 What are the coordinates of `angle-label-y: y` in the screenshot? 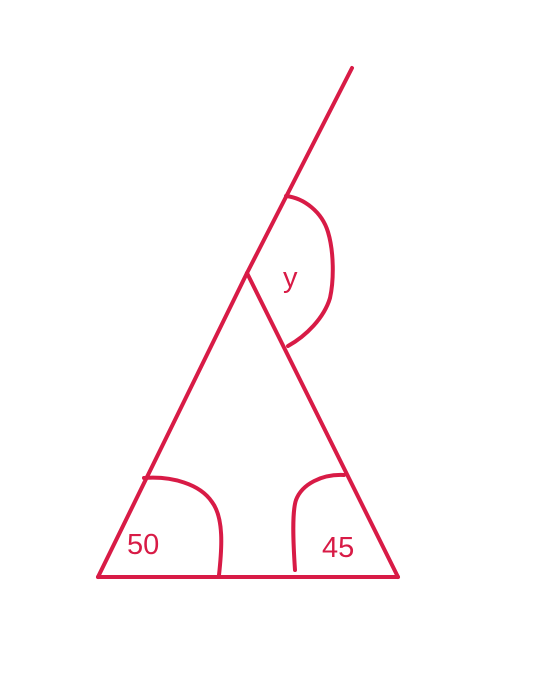 It's located at (290, 278).